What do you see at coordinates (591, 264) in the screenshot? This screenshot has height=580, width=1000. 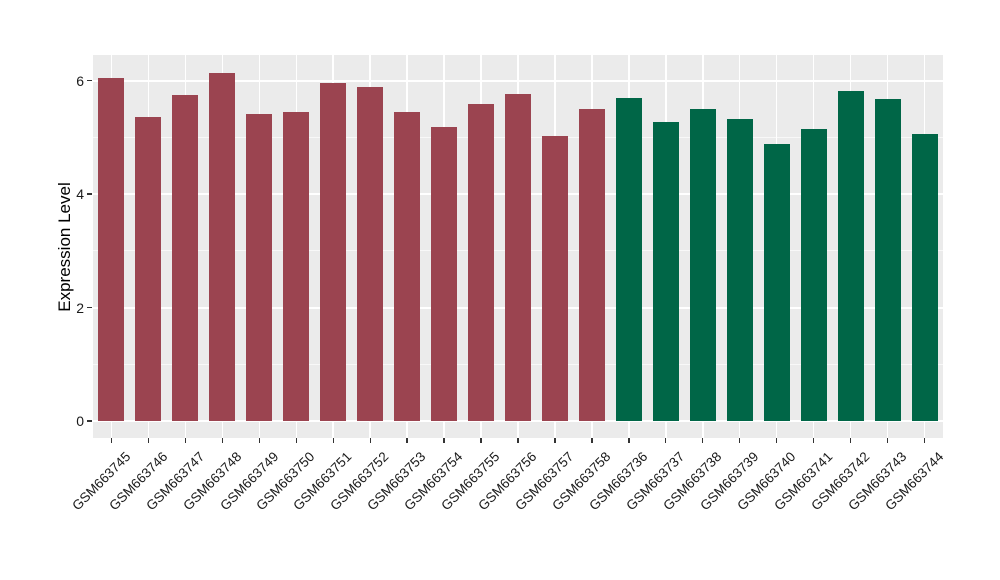 I see `bar-GSM663758` at bounding box center [591, 264].